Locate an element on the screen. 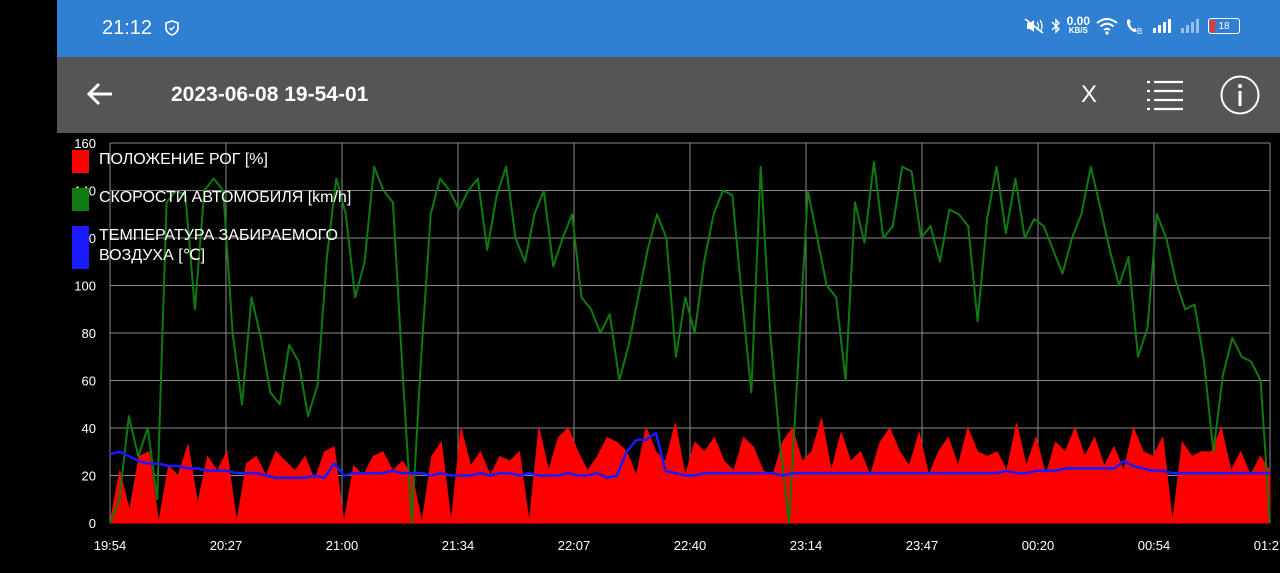 This screenshot has height=573, width=1280. y-tick-label: 40 is located at coordinates (89, 428).